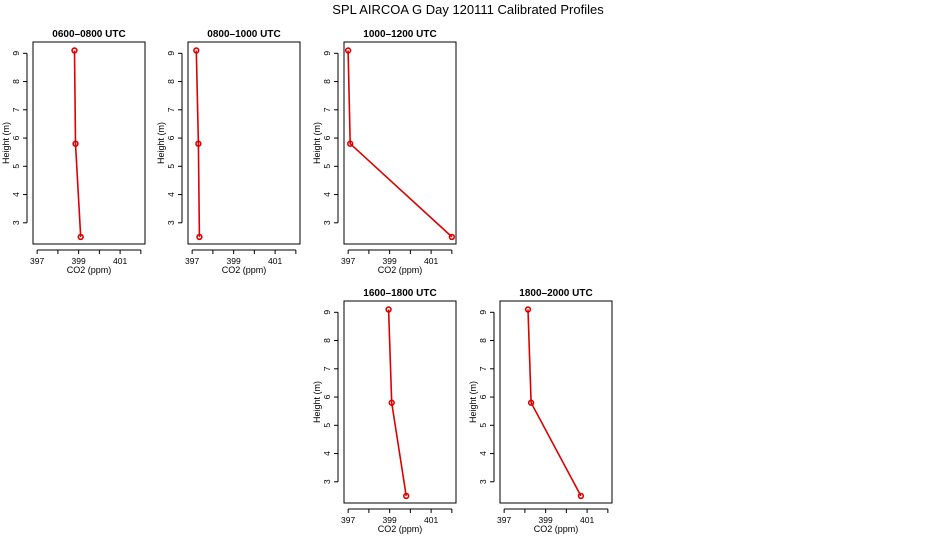  What do you see at coordinates (399, 34) in the screenshot?
I see `panel-title: 1000–1200 UTC` at bounding box center [399, 34].